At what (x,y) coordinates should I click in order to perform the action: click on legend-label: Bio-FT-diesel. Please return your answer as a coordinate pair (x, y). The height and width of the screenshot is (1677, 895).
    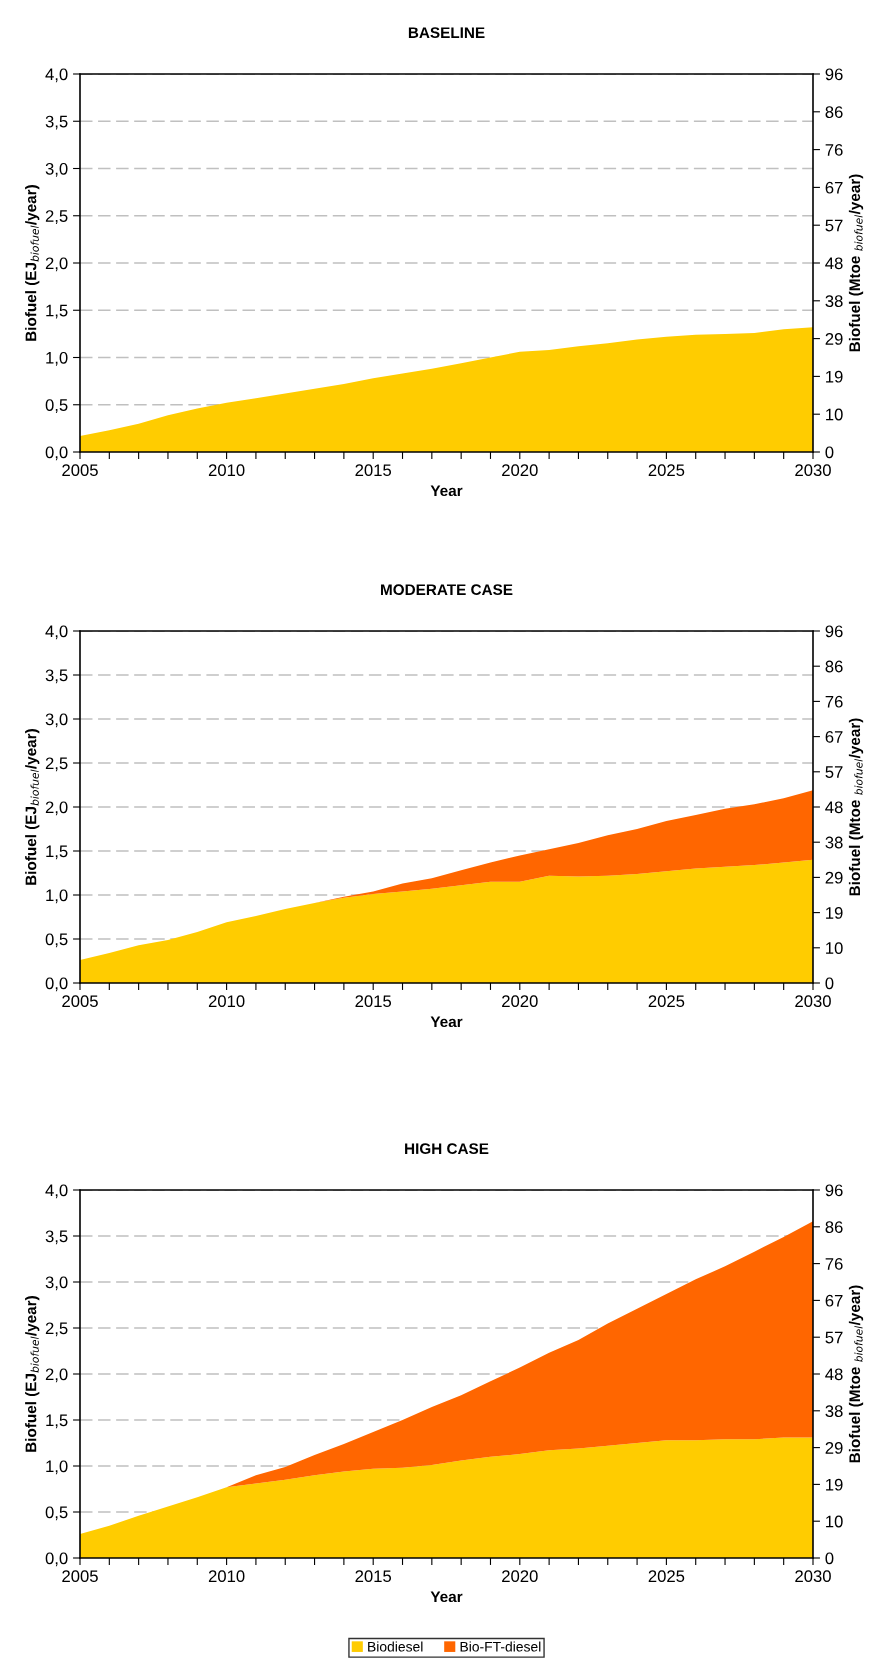
    Looking at the image, I should click on (500, 1646).